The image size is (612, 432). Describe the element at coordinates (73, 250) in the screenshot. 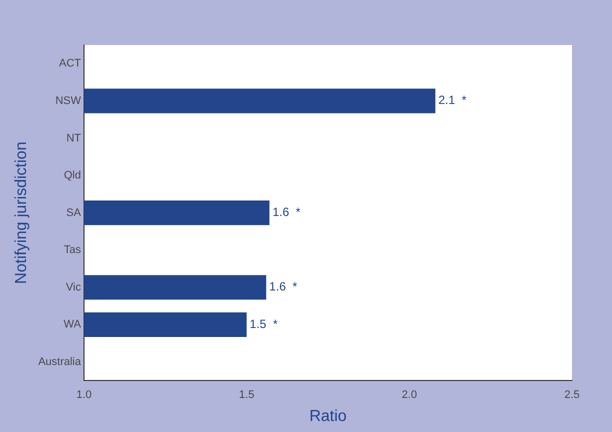

I see `y-tick-label: Tas` at that location.